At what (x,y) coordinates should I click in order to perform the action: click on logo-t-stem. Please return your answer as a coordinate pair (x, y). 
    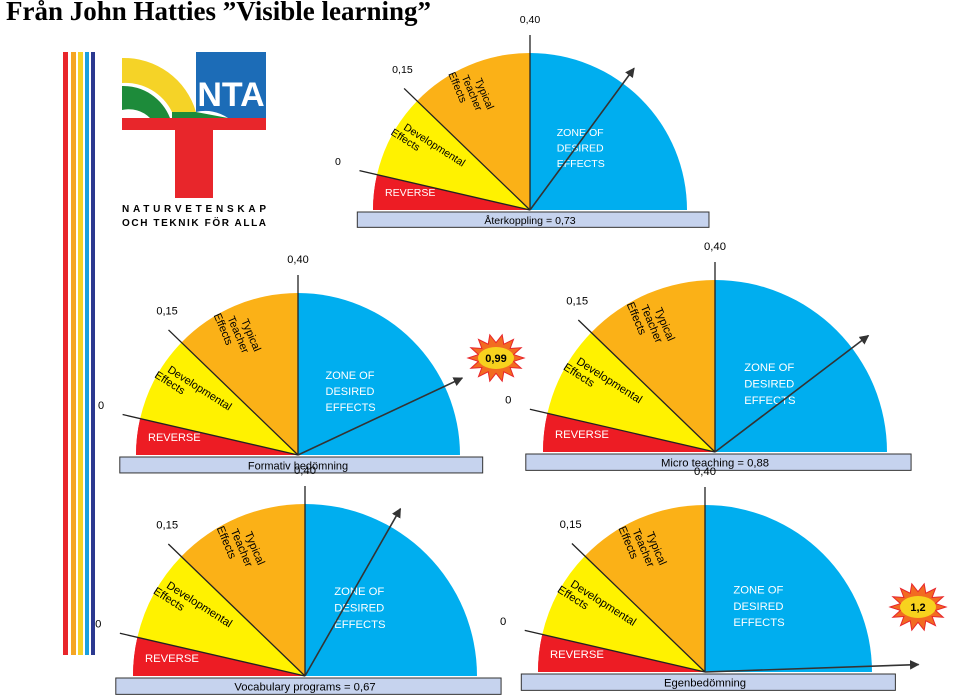
    Looking at the image, I should click on (194, 164).